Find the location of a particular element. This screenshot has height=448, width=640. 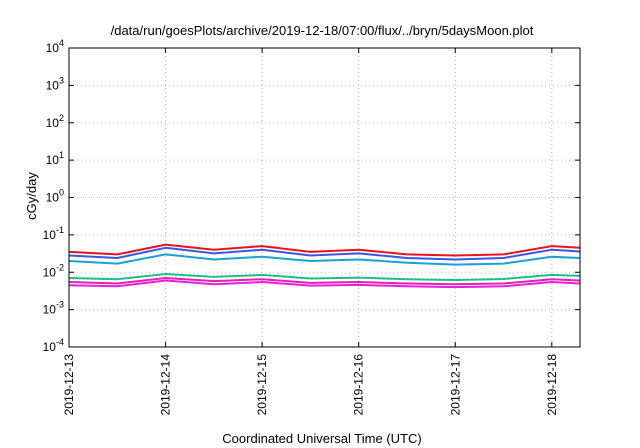

x-axis-label: Coordinated Universal Time (UTC) is located at coordinates (321, 438).